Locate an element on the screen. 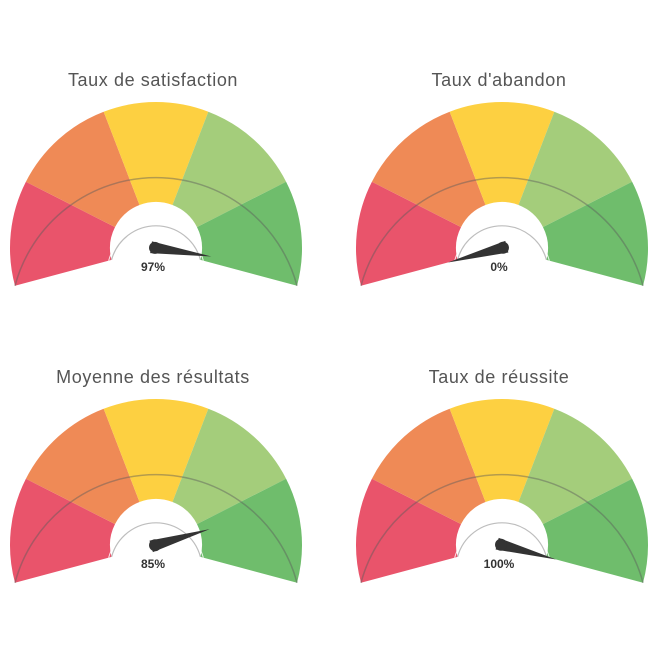 This screenshot has height=652, width=652. gauge-value-label: 85% is located at coordinates (153, 564).